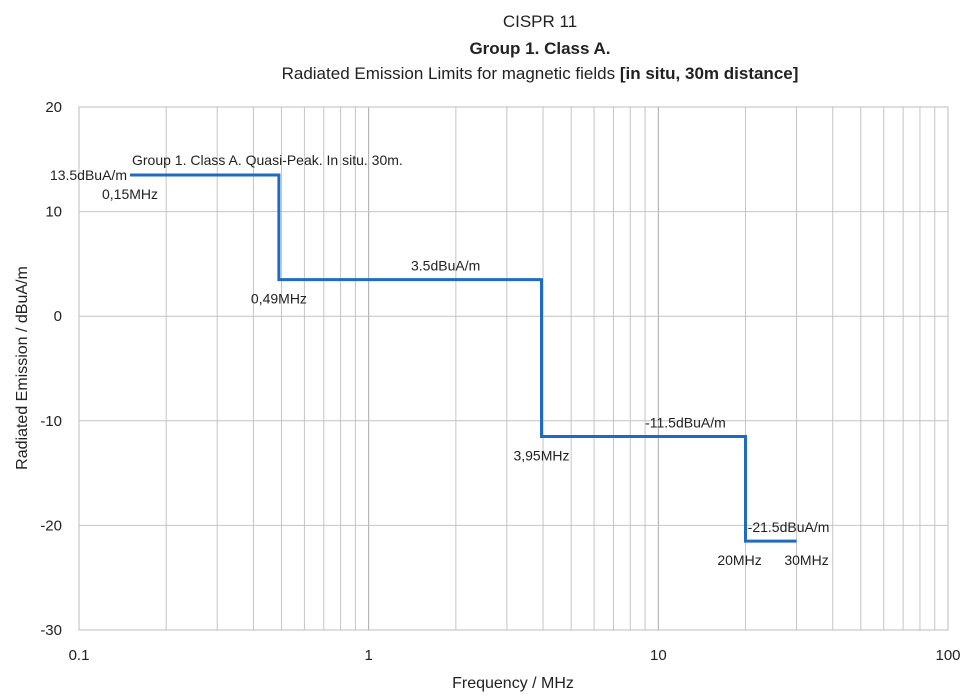 Image resolution: width=970 pixels, height=695 pixels. Describe the element at coordinates (540, 48) in the screenshot. I see `chart-title-line2: Group 1. Class A.` at that location.